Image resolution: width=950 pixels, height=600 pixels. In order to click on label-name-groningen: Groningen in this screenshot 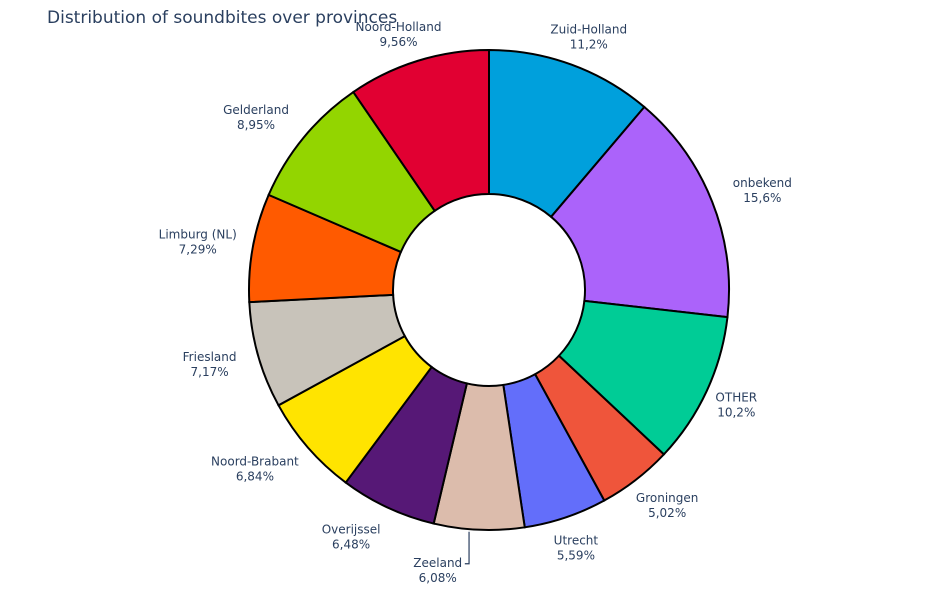, I will do `click(667, 498)`.